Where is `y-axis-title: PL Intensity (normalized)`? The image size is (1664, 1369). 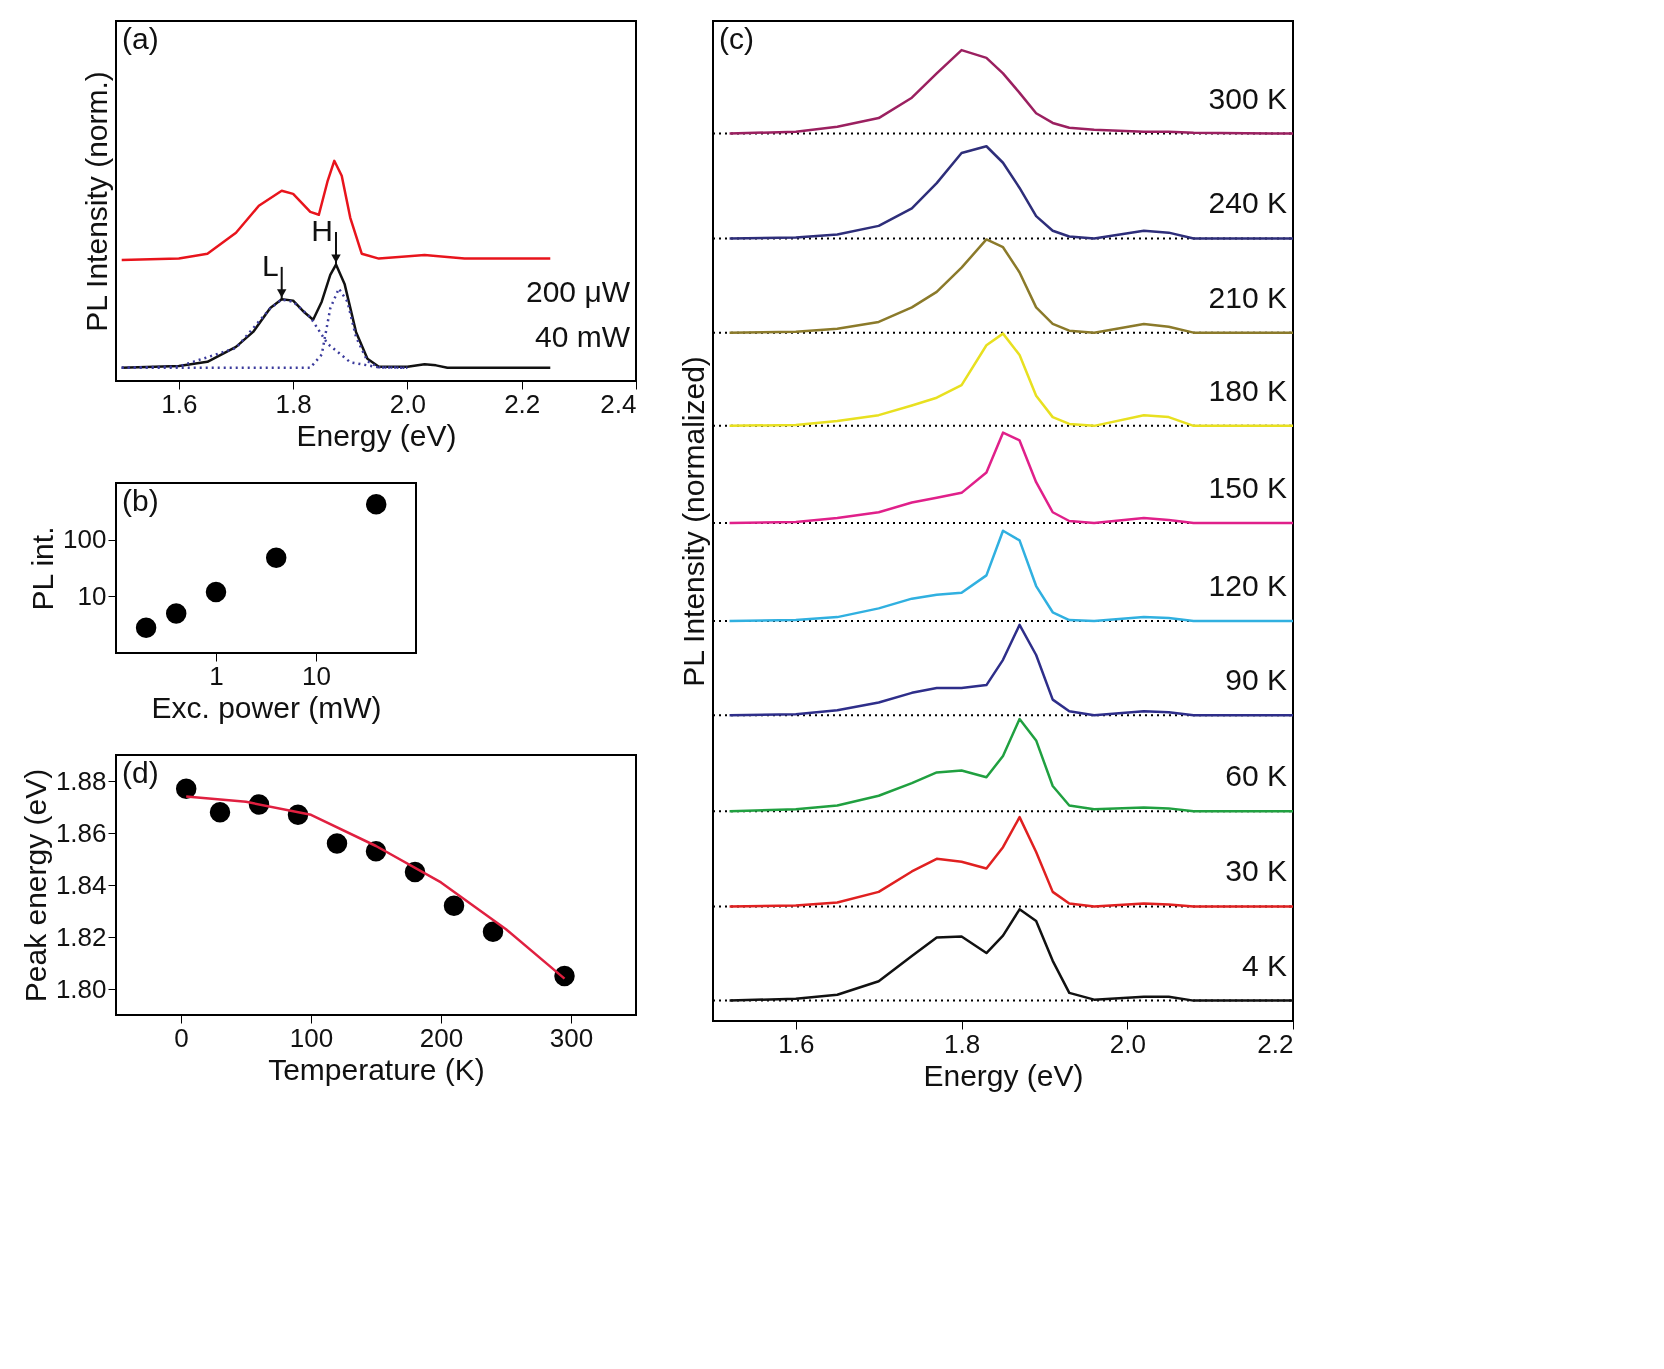 y-axis-title: PL Intensity (normalized) is located at coordinates (693, 521).